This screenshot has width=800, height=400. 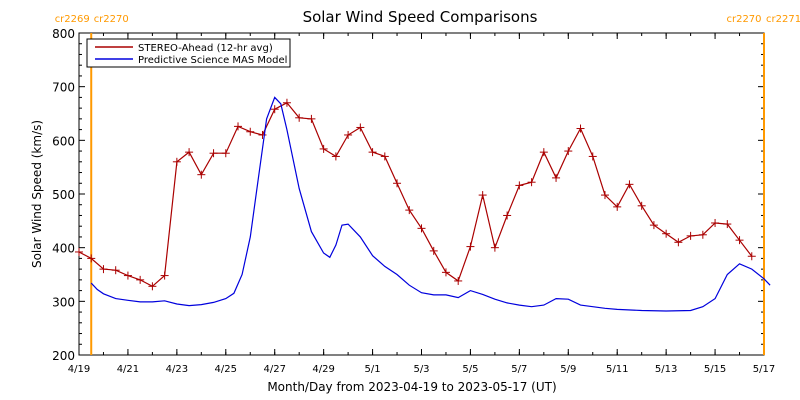 I want to click on carrington-label-right: cr2270, so click(x=111, y=19).